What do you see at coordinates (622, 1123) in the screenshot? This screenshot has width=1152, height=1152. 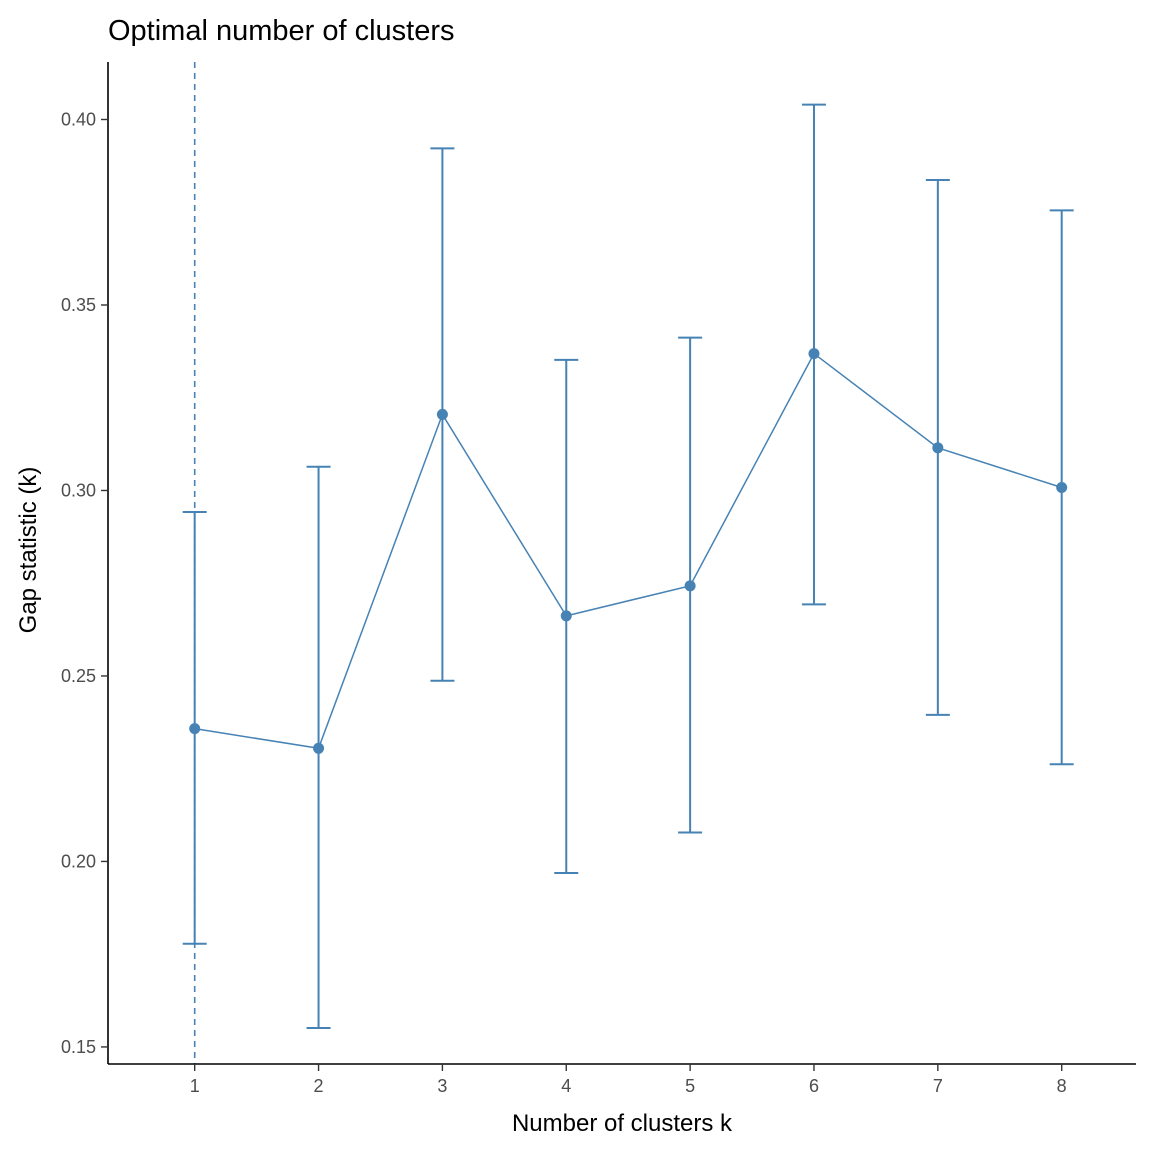 I see `x-axis-title: Number of clusters k` at bounding box center [622, 1123].